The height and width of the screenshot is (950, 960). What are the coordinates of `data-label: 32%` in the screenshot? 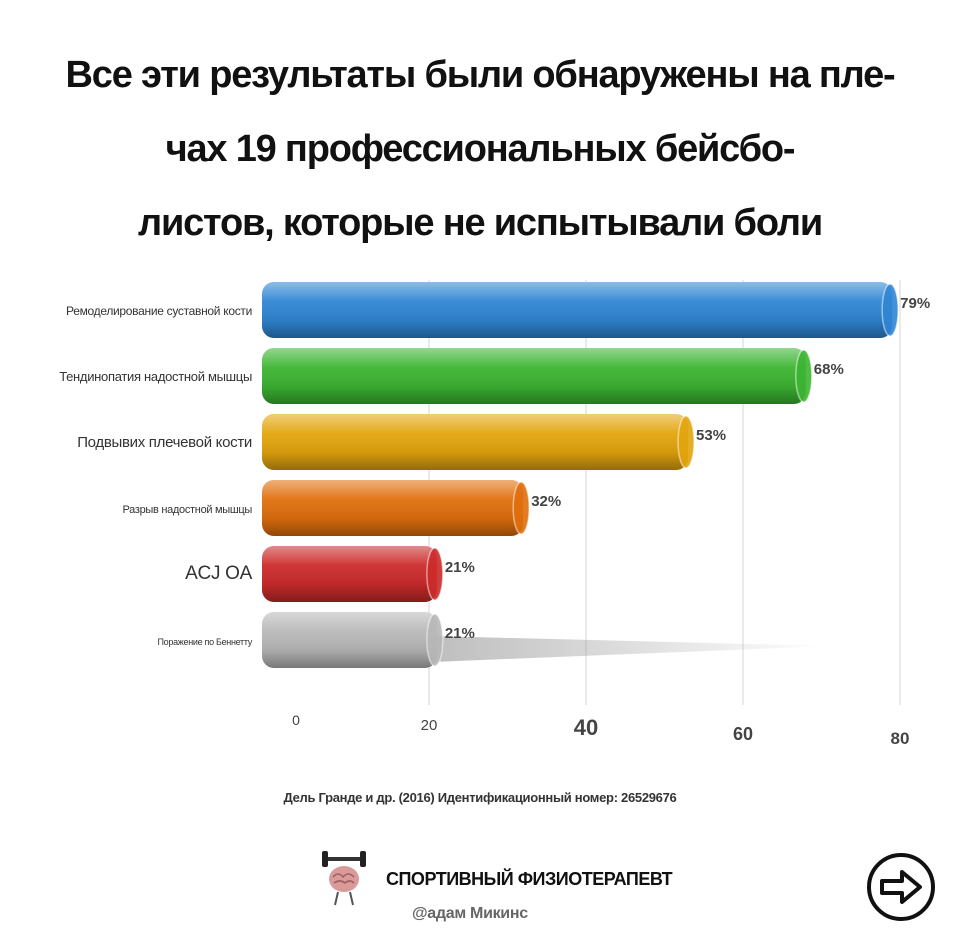 It's located at (546, 501).